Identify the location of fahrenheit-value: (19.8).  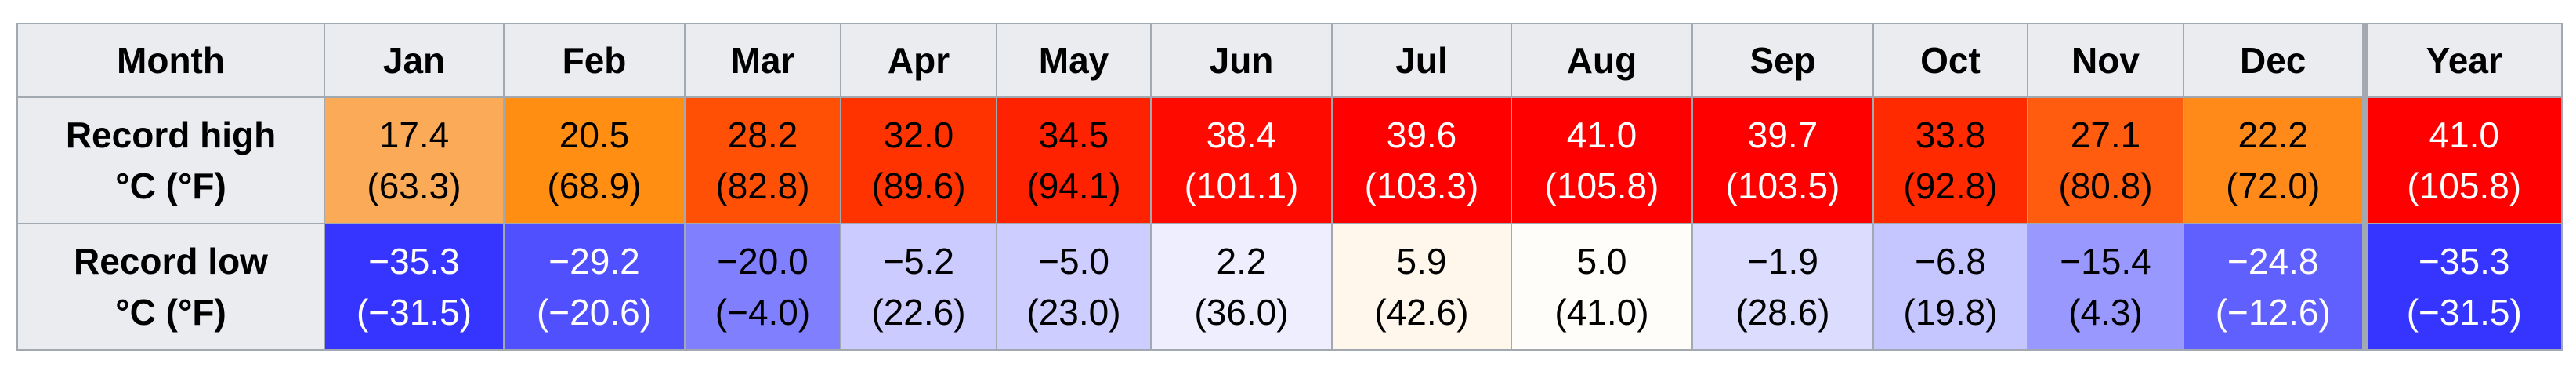
(1950, 312).